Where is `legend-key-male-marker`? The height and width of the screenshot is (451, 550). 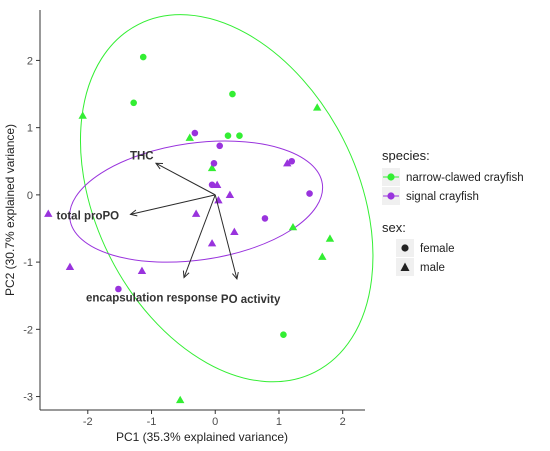 legend-key-male-marker is located at coordinates (405, 266).